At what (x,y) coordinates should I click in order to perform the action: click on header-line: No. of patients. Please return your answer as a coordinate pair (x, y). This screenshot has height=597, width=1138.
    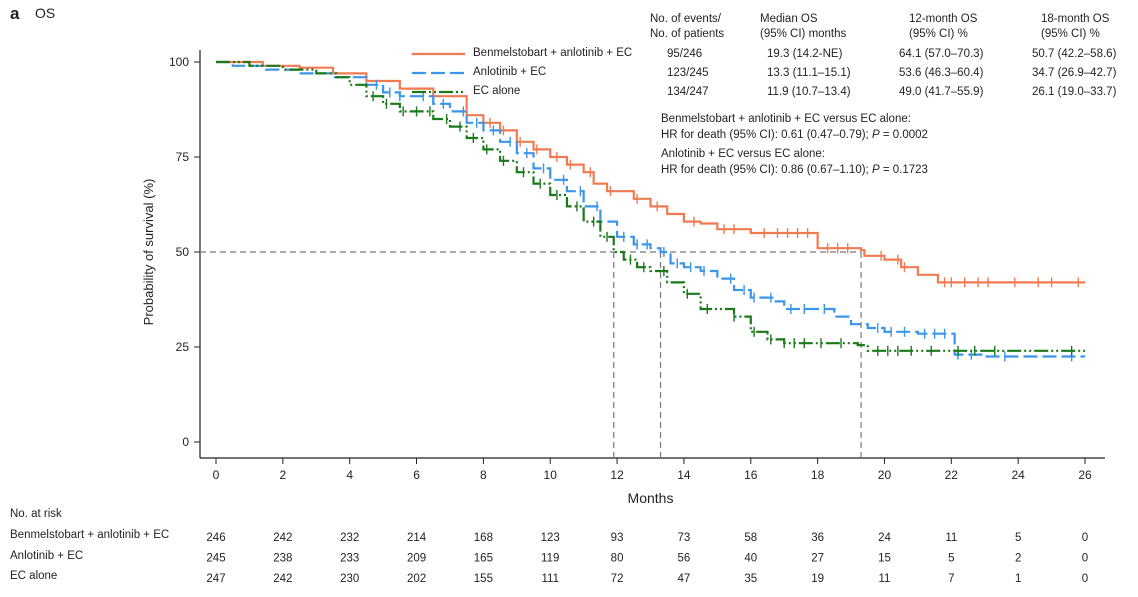
    Looking at the image, I should click on (687, 34).